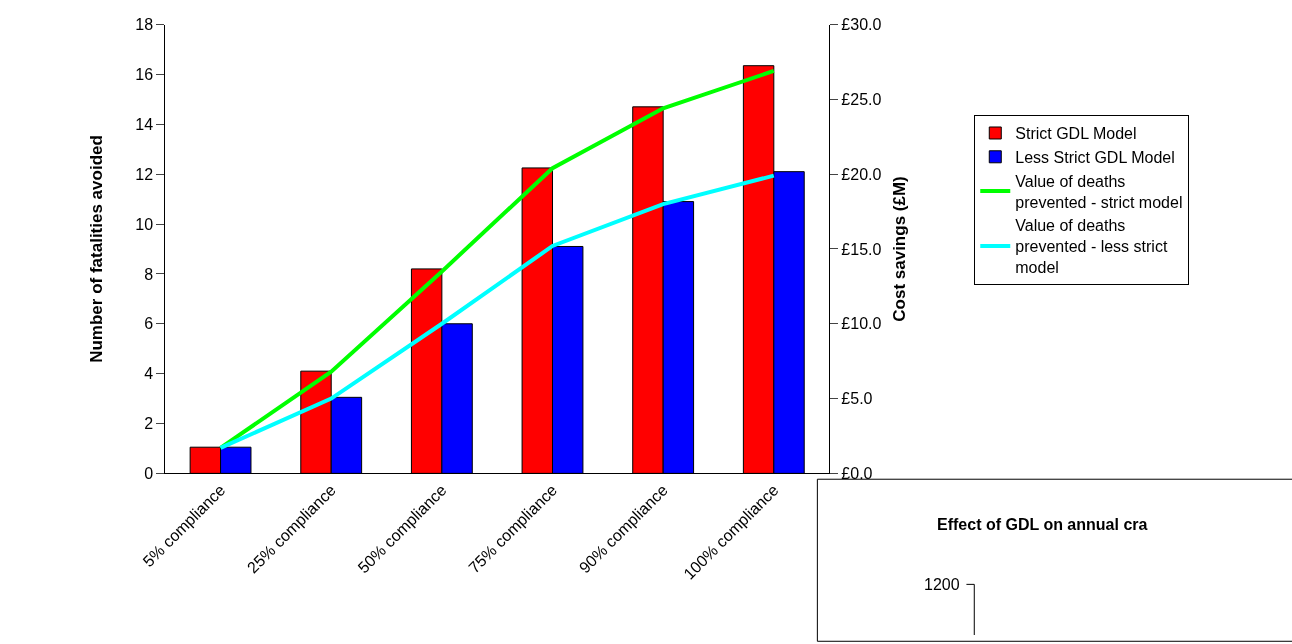 Image resolution: width=1292 pixels, height=644 pixels. Describe the element at coordinates (942, 584) in the screenshot. I see `text: 1200` at that location.